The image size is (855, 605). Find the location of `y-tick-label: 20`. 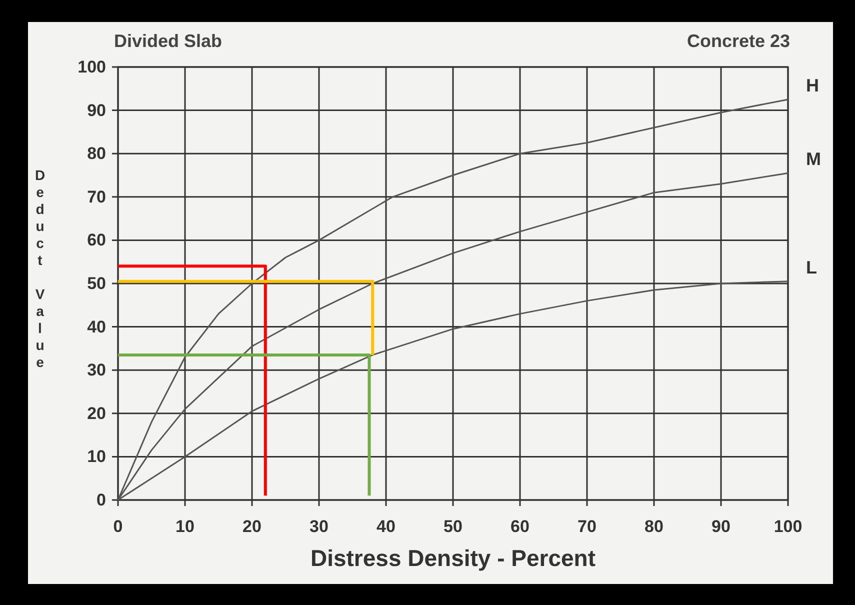

y-tick-label: 20 is located at coordinates (96, 413).